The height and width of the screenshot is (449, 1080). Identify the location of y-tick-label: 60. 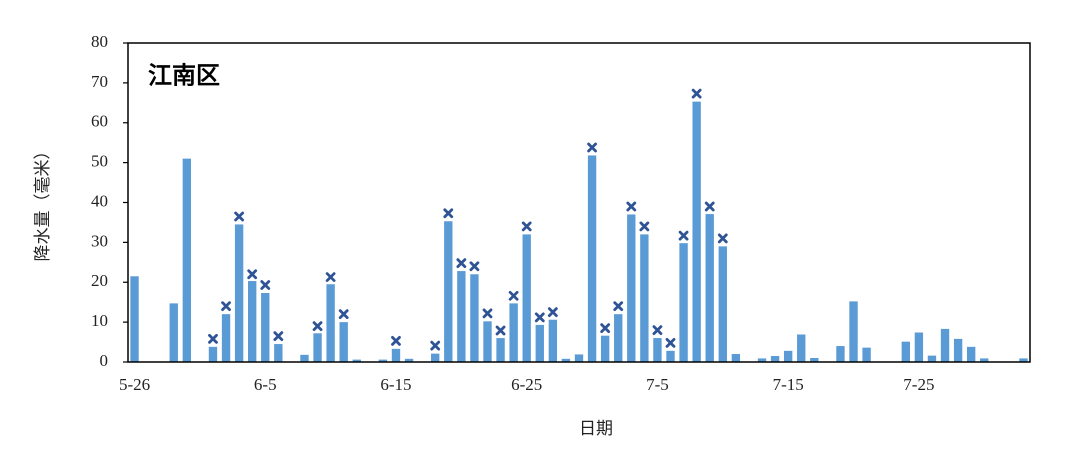
(99, 121).